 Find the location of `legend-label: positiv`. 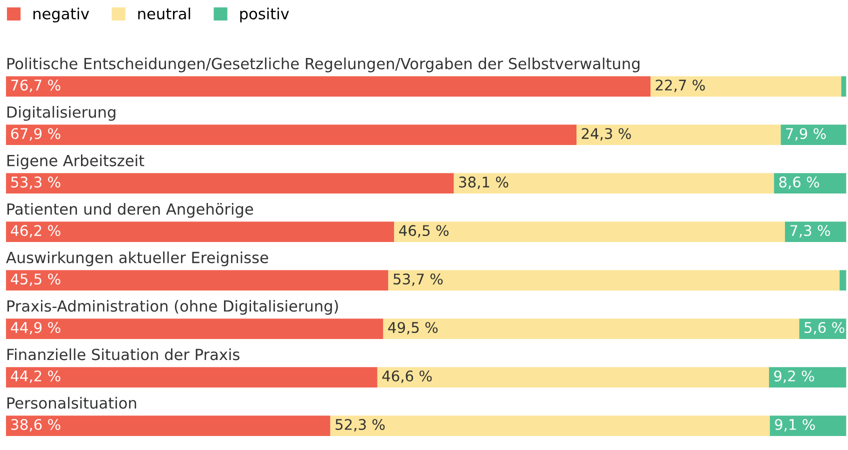

legend-label: positiv is located at coordinates (264, 15).